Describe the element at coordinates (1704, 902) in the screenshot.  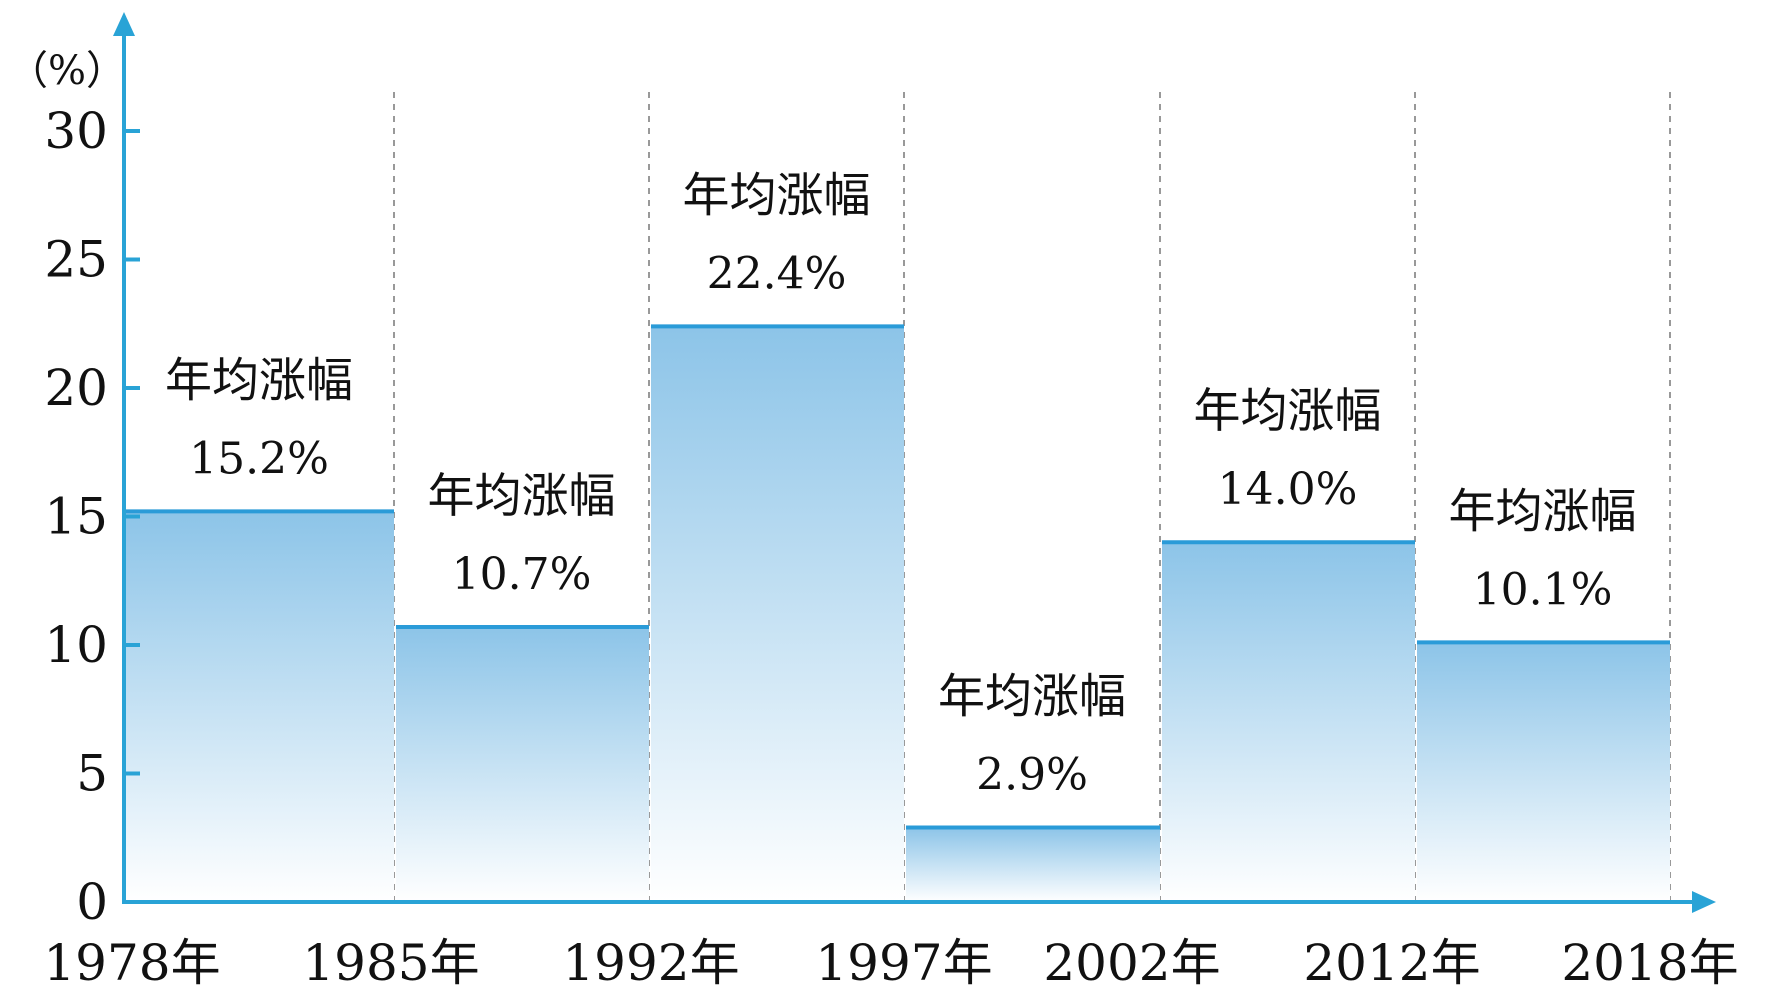
I see `x-axis-arrow` at that location.